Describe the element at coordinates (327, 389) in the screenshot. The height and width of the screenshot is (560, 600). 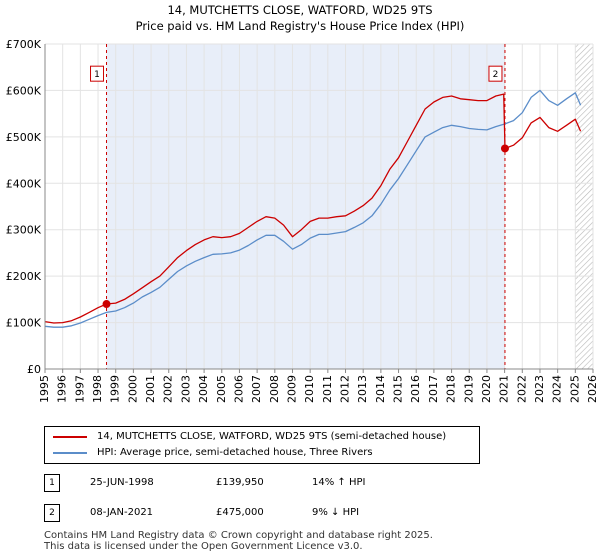
I see `x-tick-label: 2011` at that location.